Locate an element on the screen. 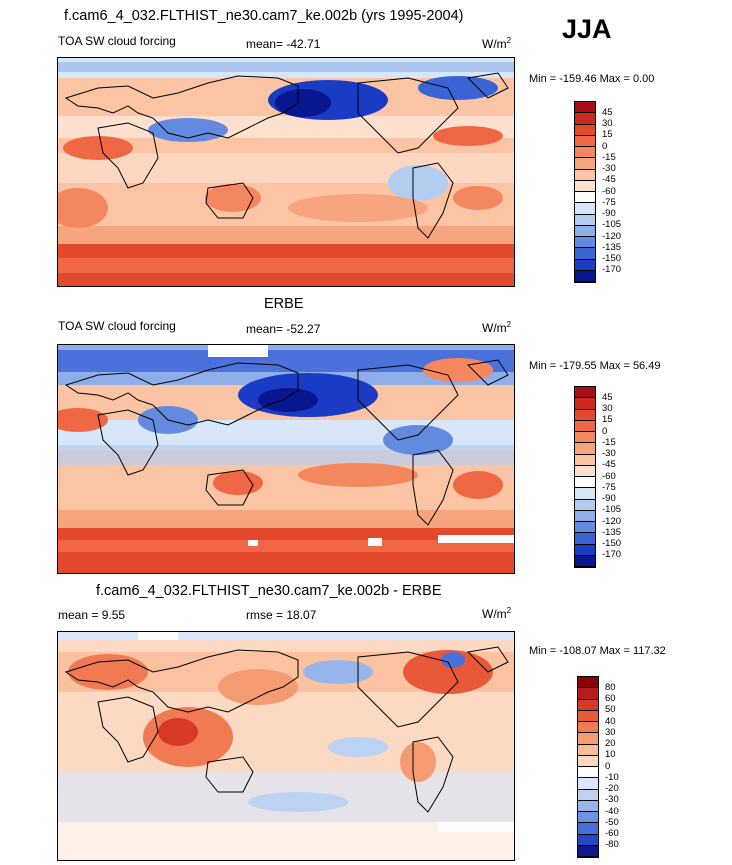 The width and height of the screenshot is (732, 865). panel-1-colorbar-tick: -45 is located at coordinates (609, 179).